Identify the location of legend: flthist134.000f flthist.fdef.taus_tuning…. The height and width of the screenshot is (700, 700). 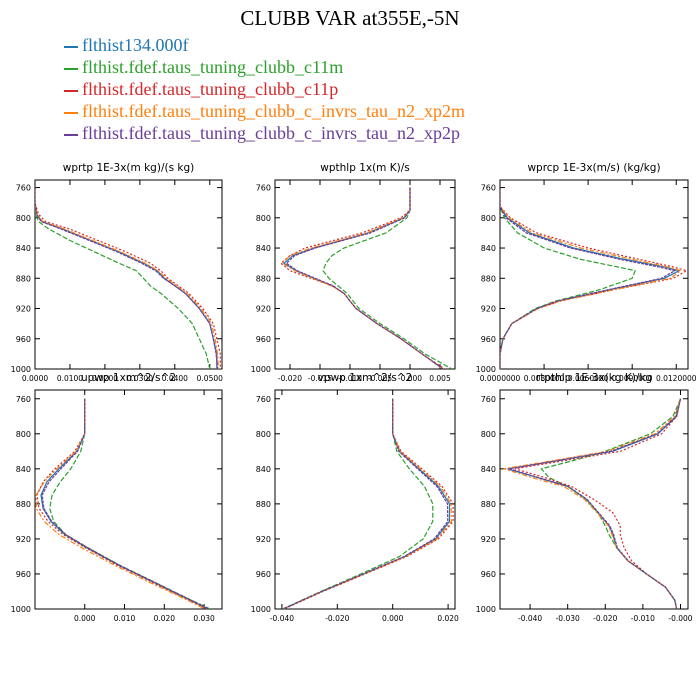
(264, 89).